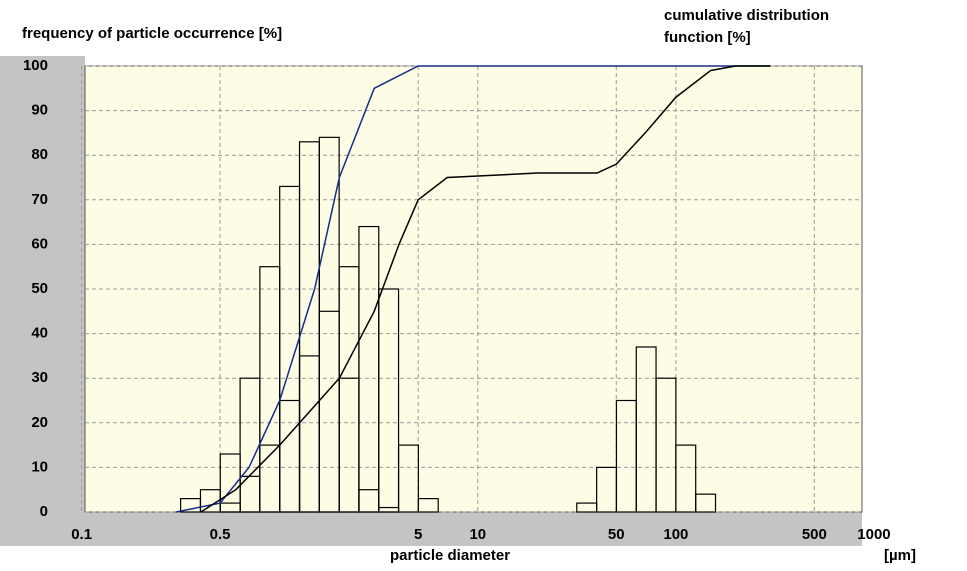  I want to click on y-tick-label: 30, so click(39, 377).